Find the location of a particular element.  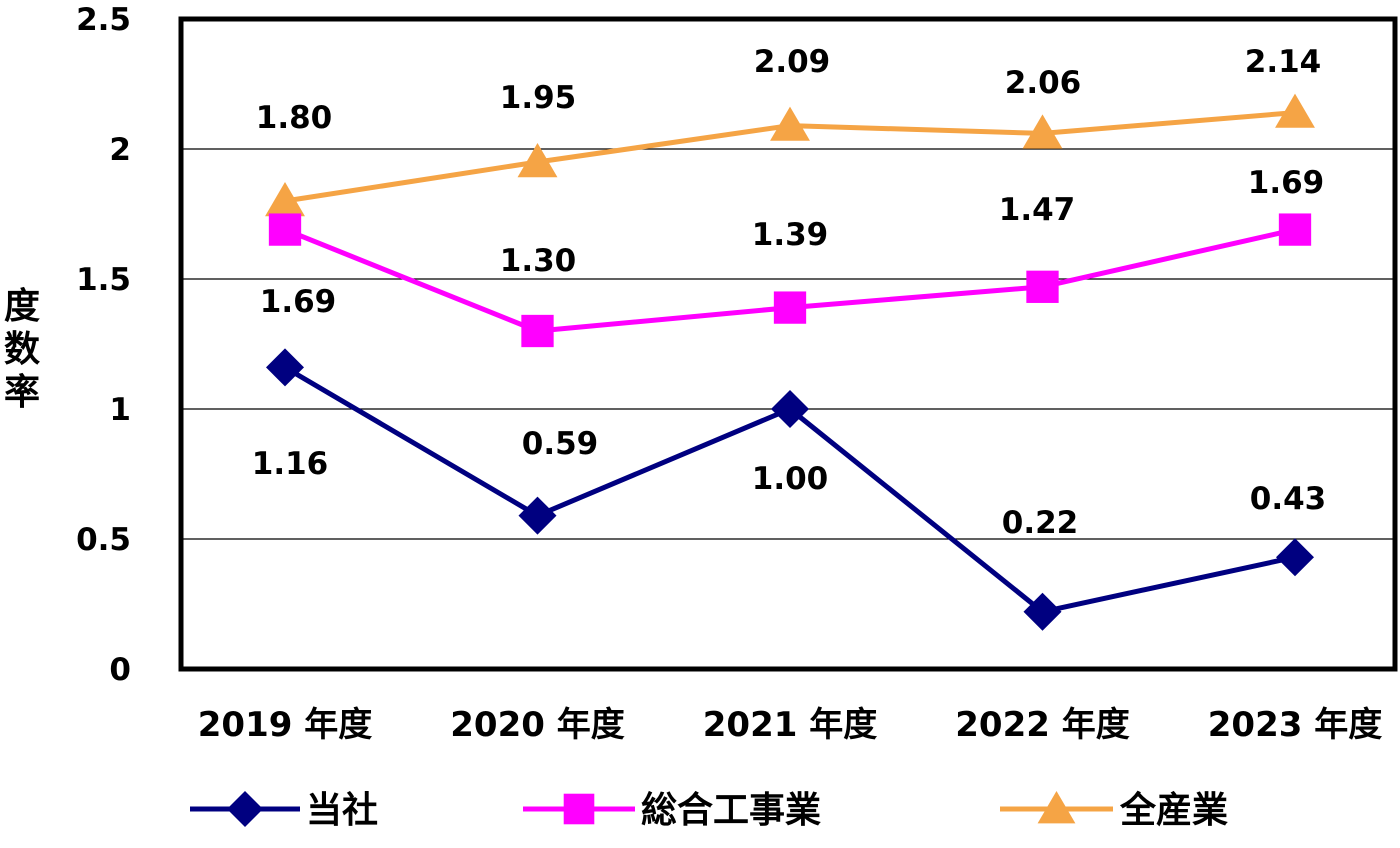

y-tick-label: 1 is located at coordinates (120, 410).